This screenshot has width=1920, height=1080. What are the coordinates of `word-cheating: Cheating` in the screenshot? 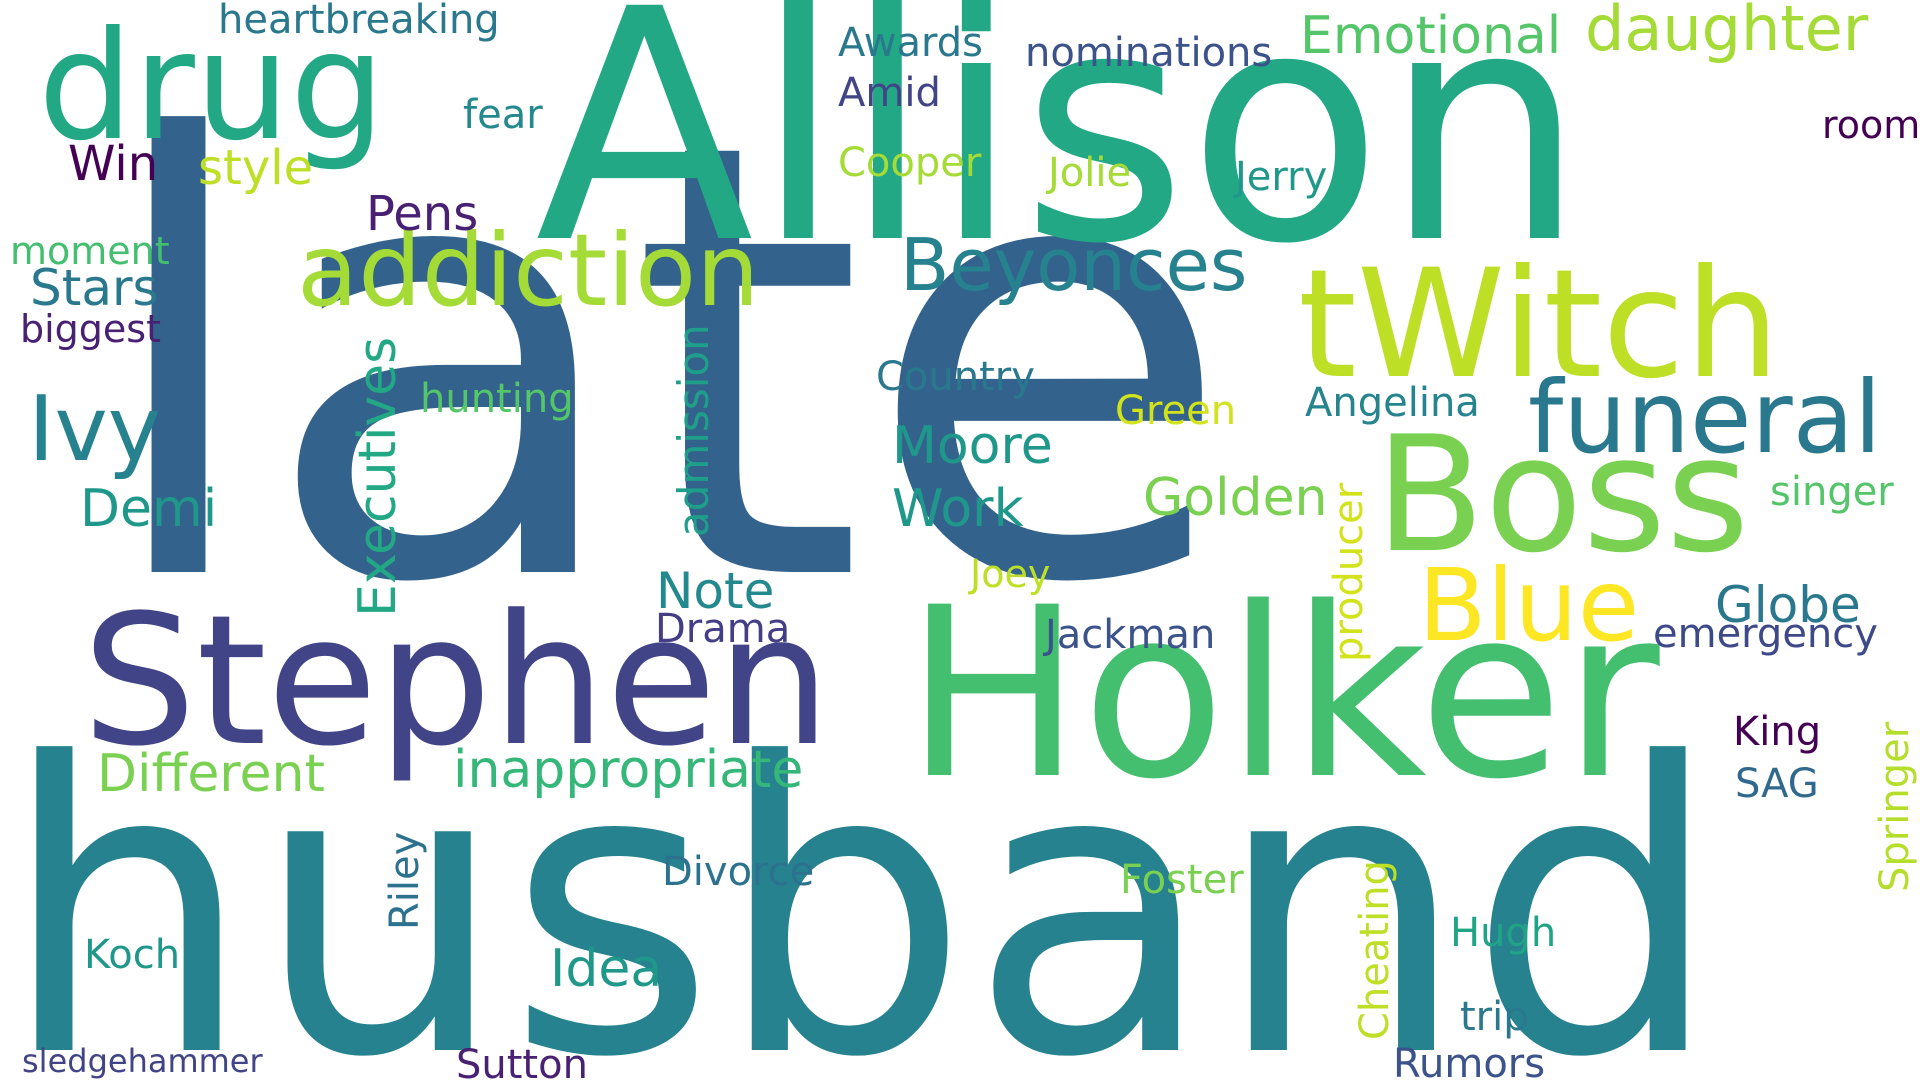 It's located at (1375, 950).